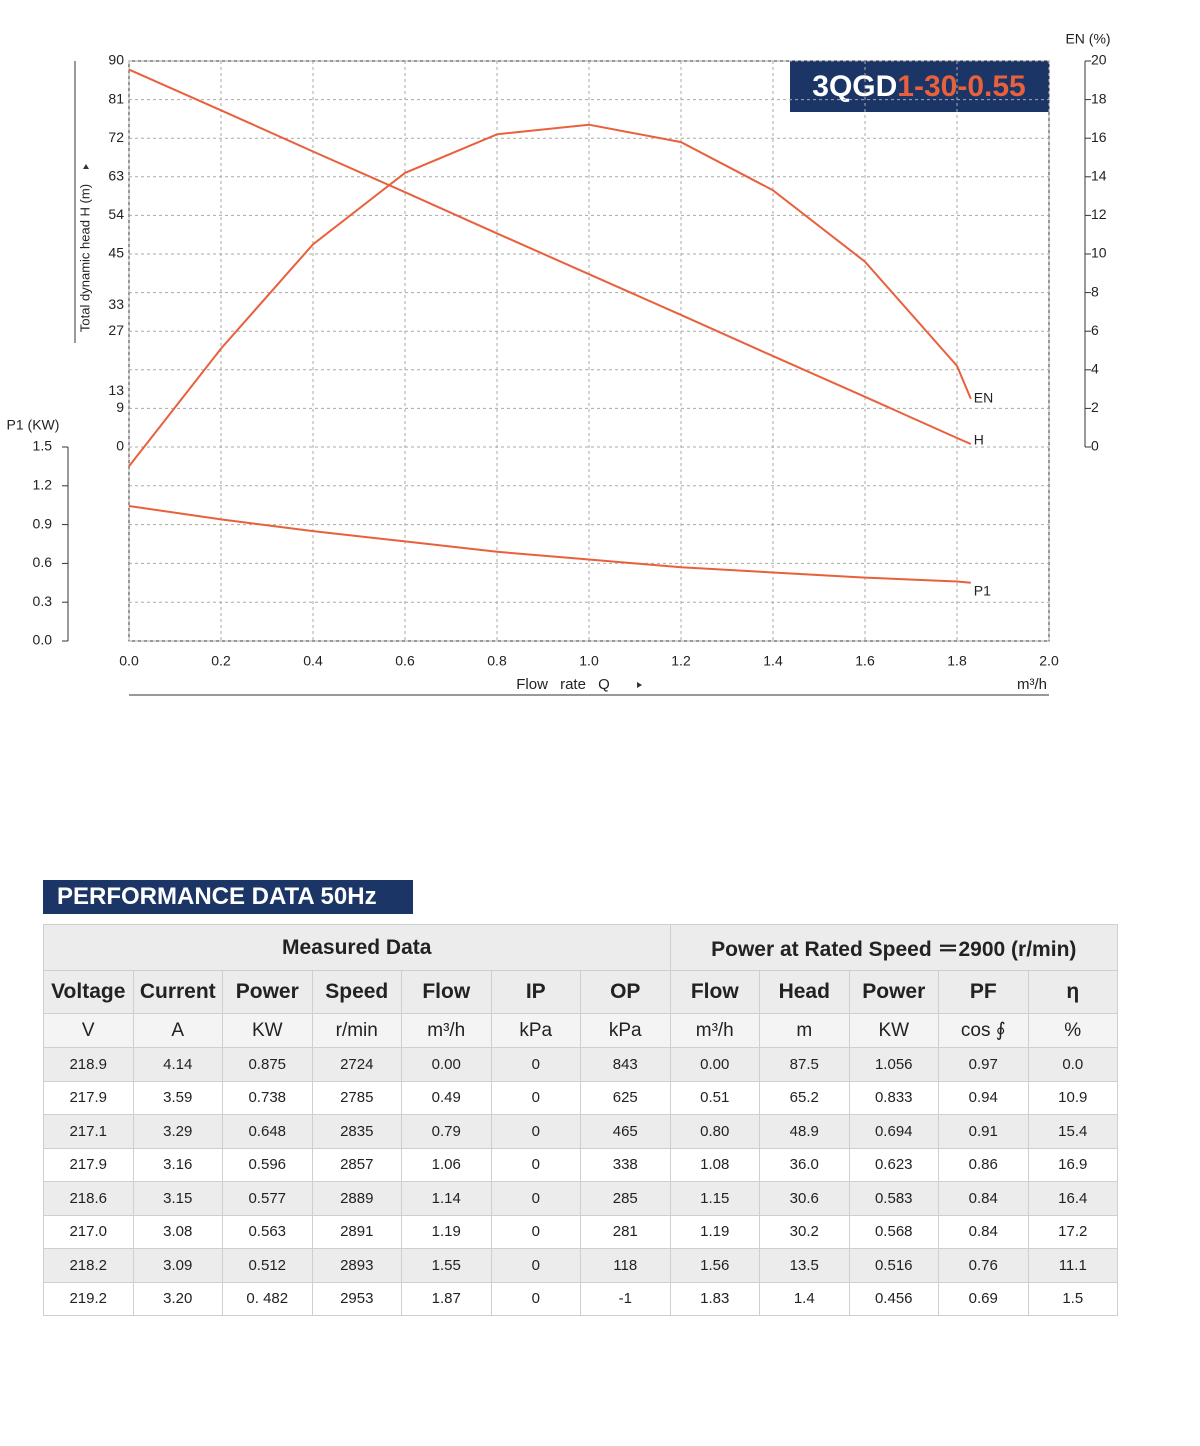 This screenshot has height=1446, width=1200. Describe the element at coordinates (983, 1198) in the screenshot. I see `cell: 0.84` at that location.